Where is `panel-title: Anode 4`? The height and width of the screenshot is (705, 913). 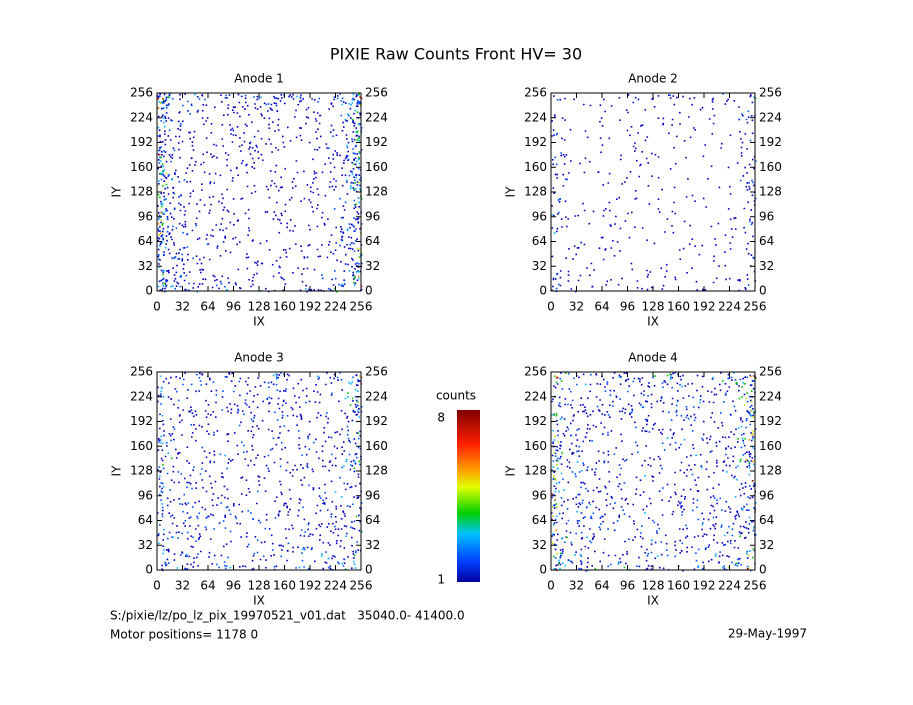 panel-title: Anode 4 is located at coordinates (653, 358).